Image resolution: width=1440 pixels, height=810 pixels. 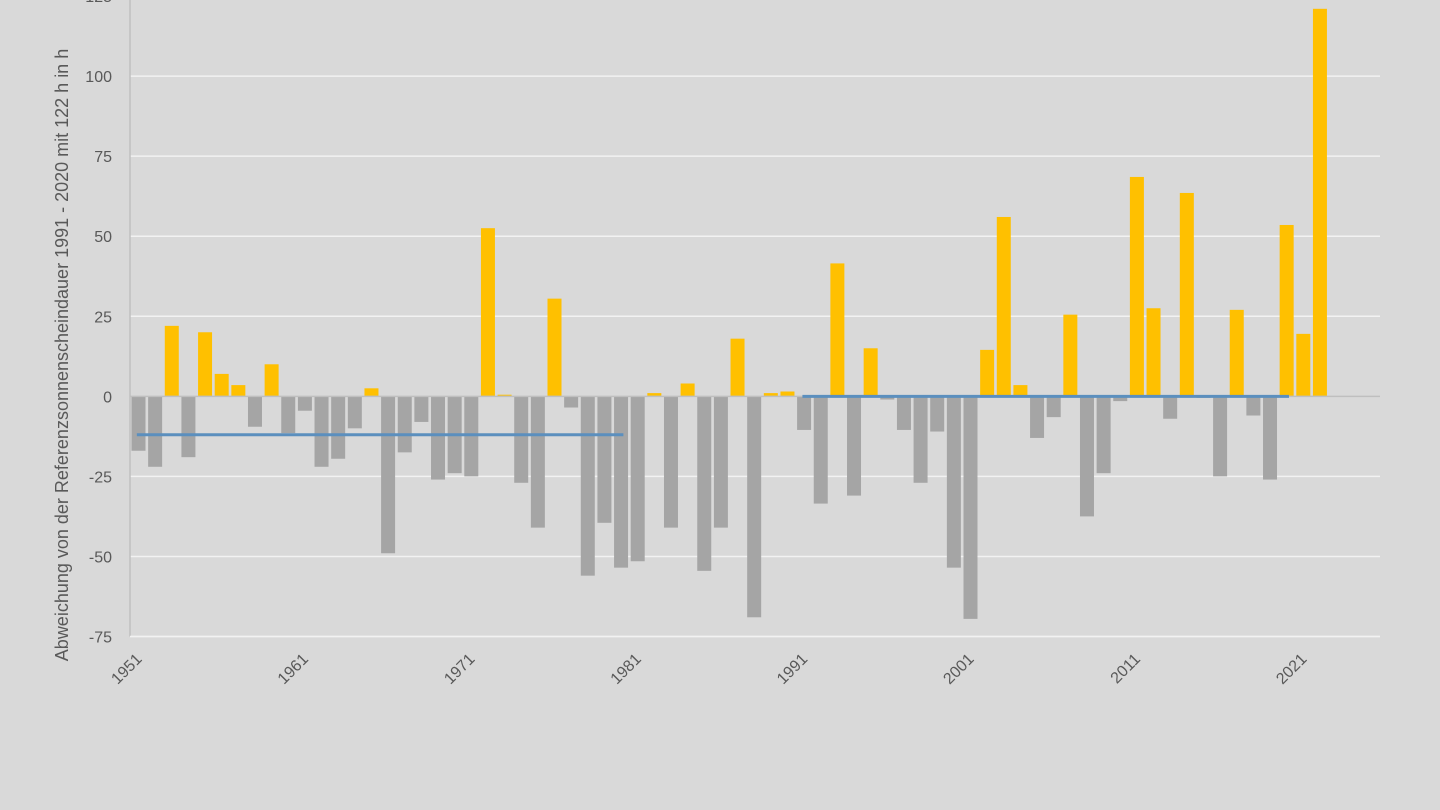 I want to click on bar-2004, so click(x=1020, y=391).